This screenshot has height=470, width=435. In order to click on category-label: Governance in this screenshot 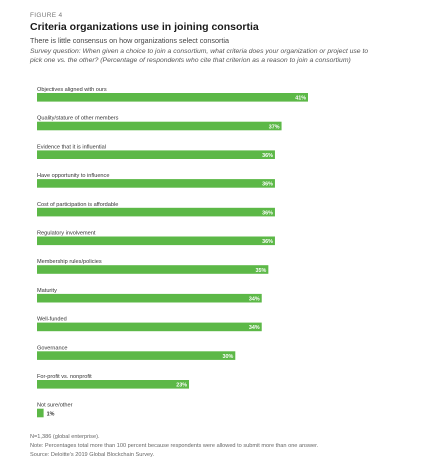, I will do `click(52, 348)`.